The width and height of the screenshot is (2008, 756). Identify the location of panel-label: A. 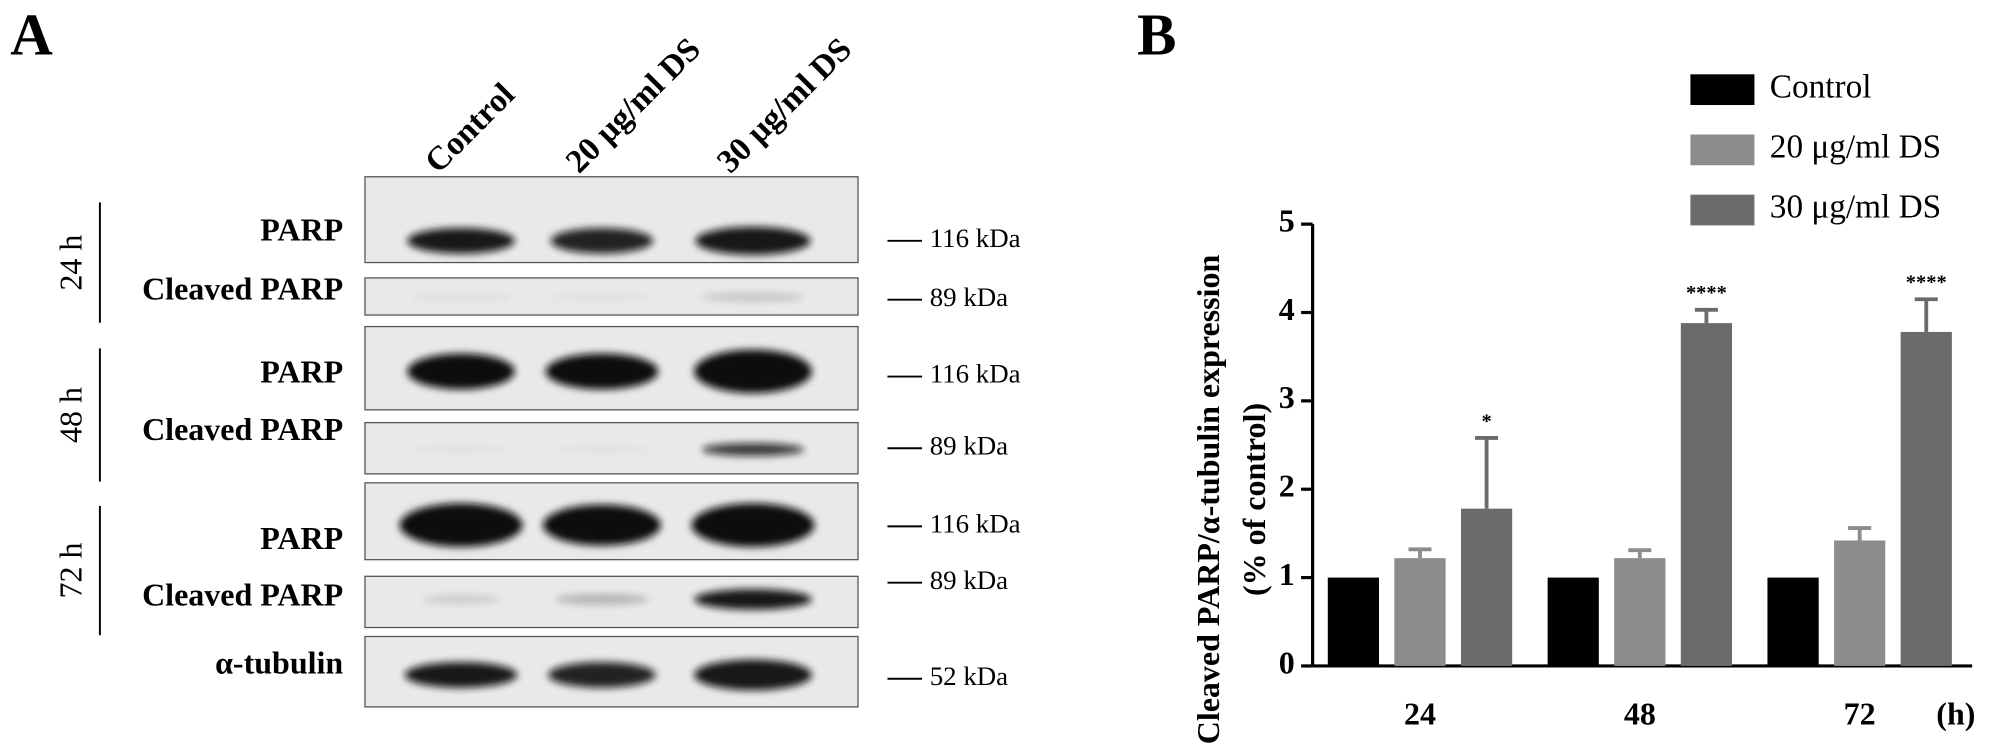
(31, 35).